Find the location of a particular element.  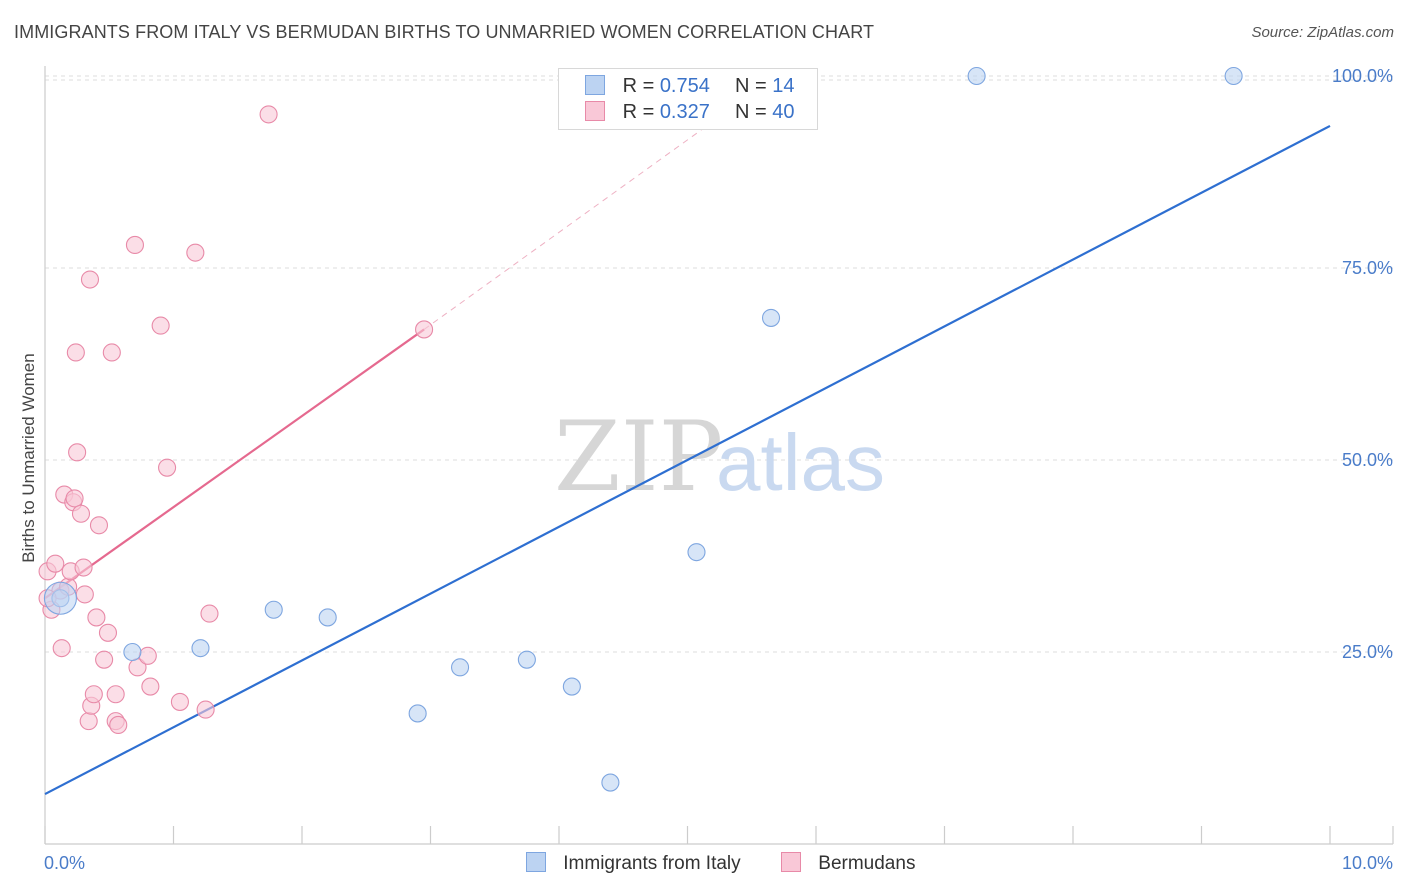

italy-swatch is located at coordinates (595, 85).